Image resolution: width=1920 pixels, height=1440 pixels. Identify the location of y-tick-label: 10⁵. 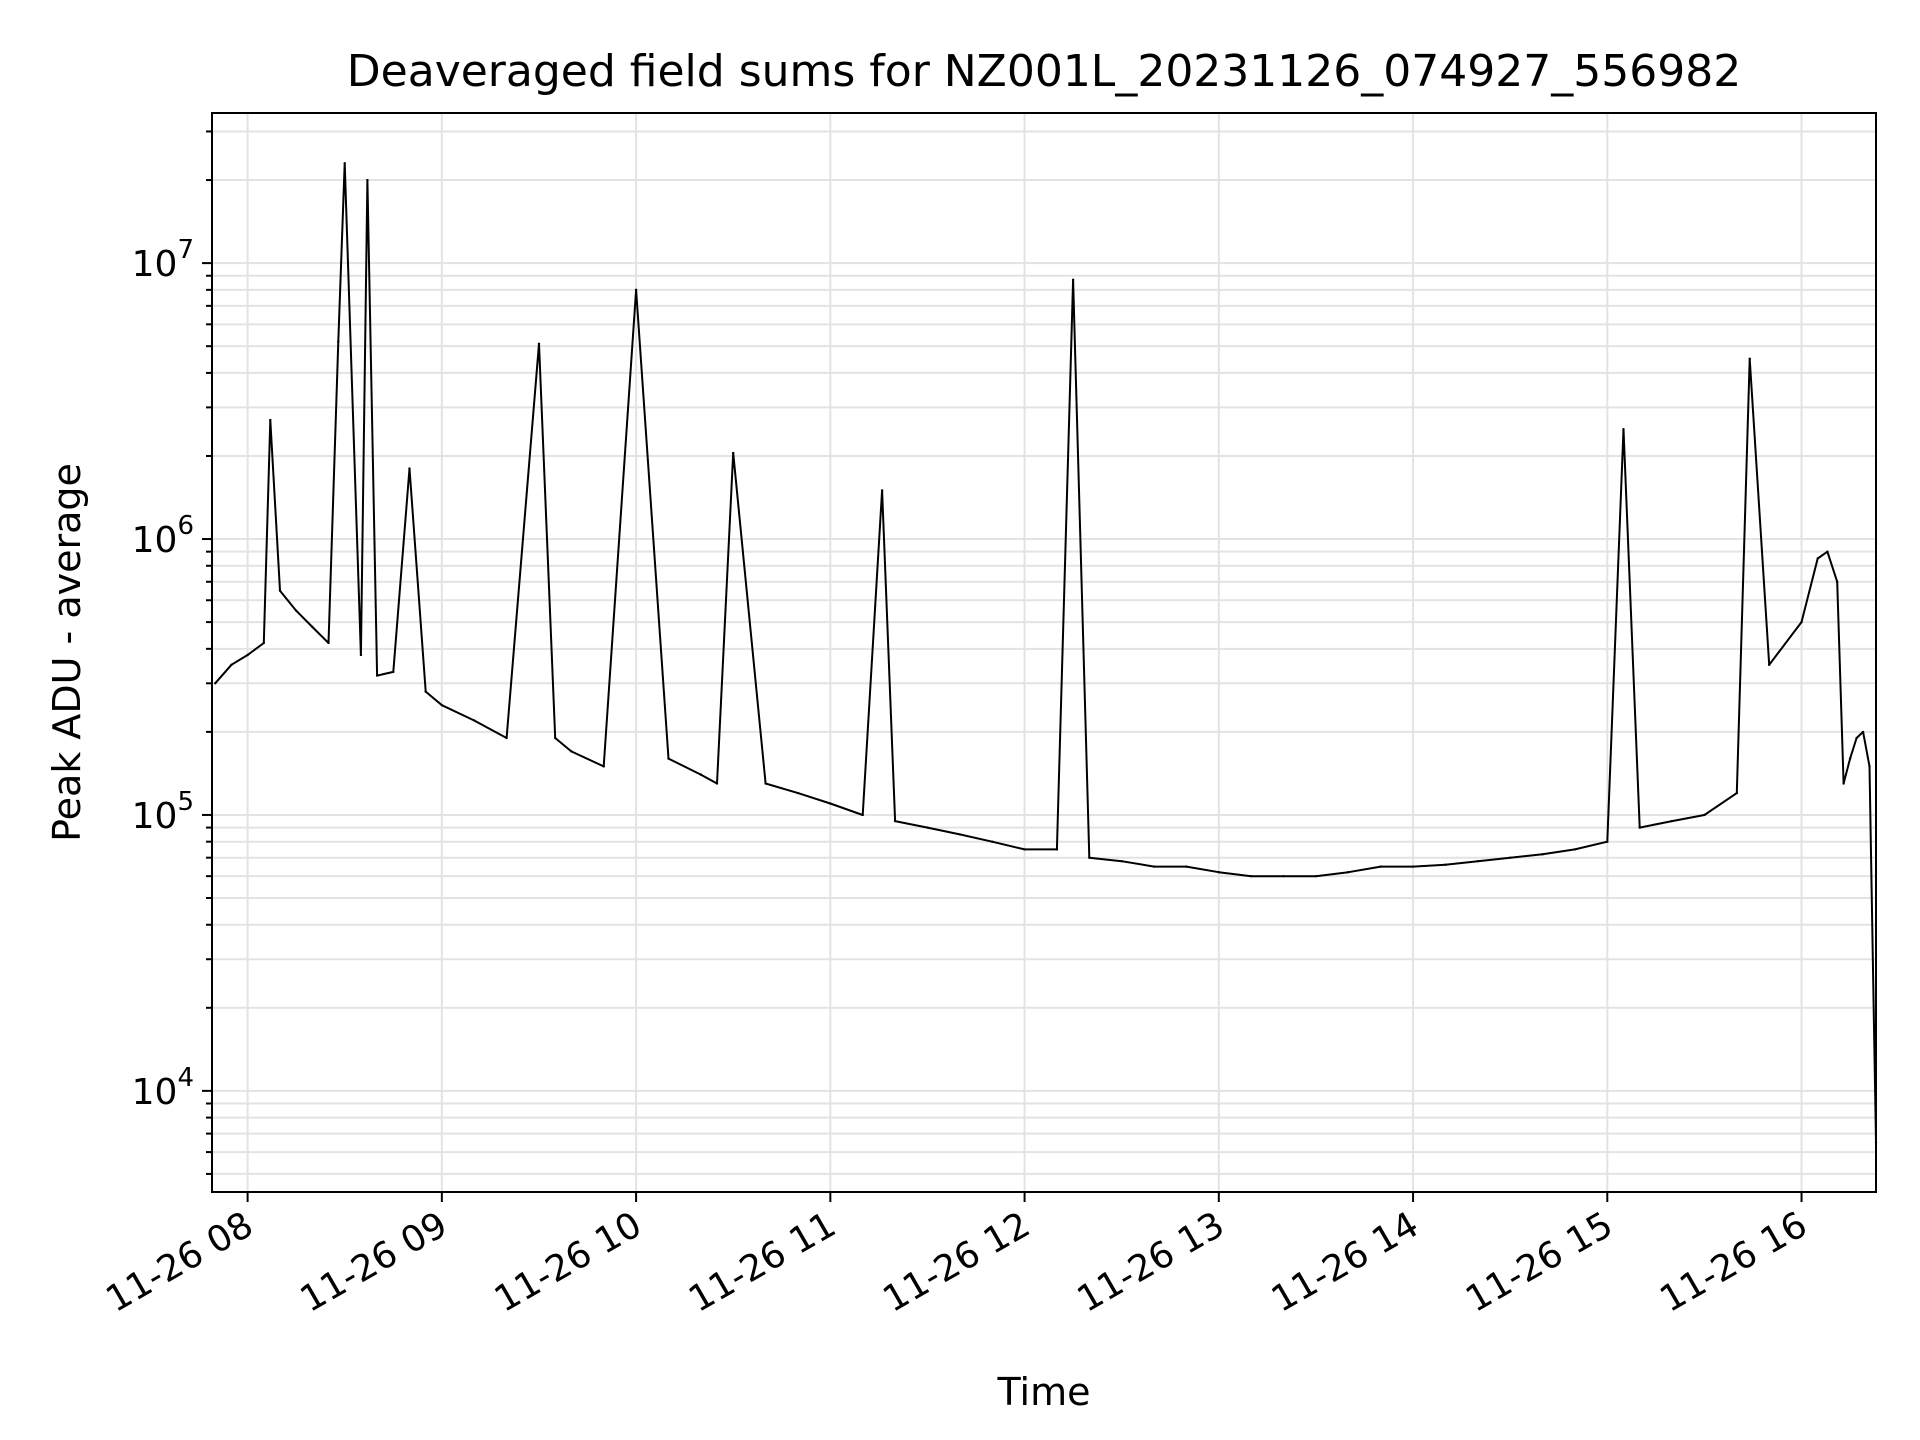
(163, 812).